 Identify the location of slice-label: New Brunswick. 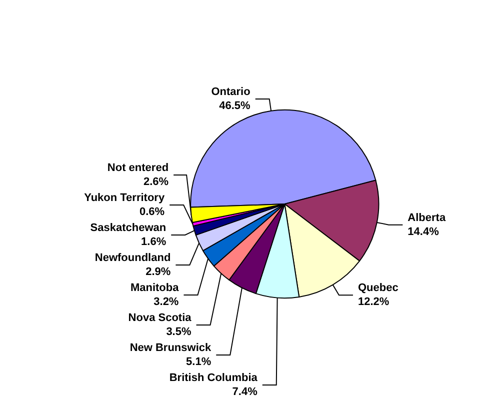
(171, 348).